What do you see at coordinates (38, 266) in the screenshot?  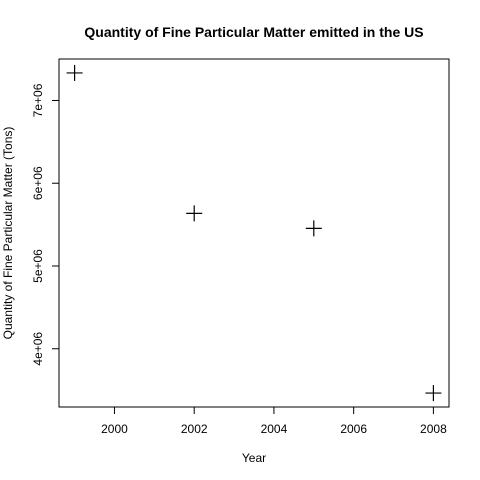 I see `y-tick-label: 5e+06` at bounding box center [38, 266].